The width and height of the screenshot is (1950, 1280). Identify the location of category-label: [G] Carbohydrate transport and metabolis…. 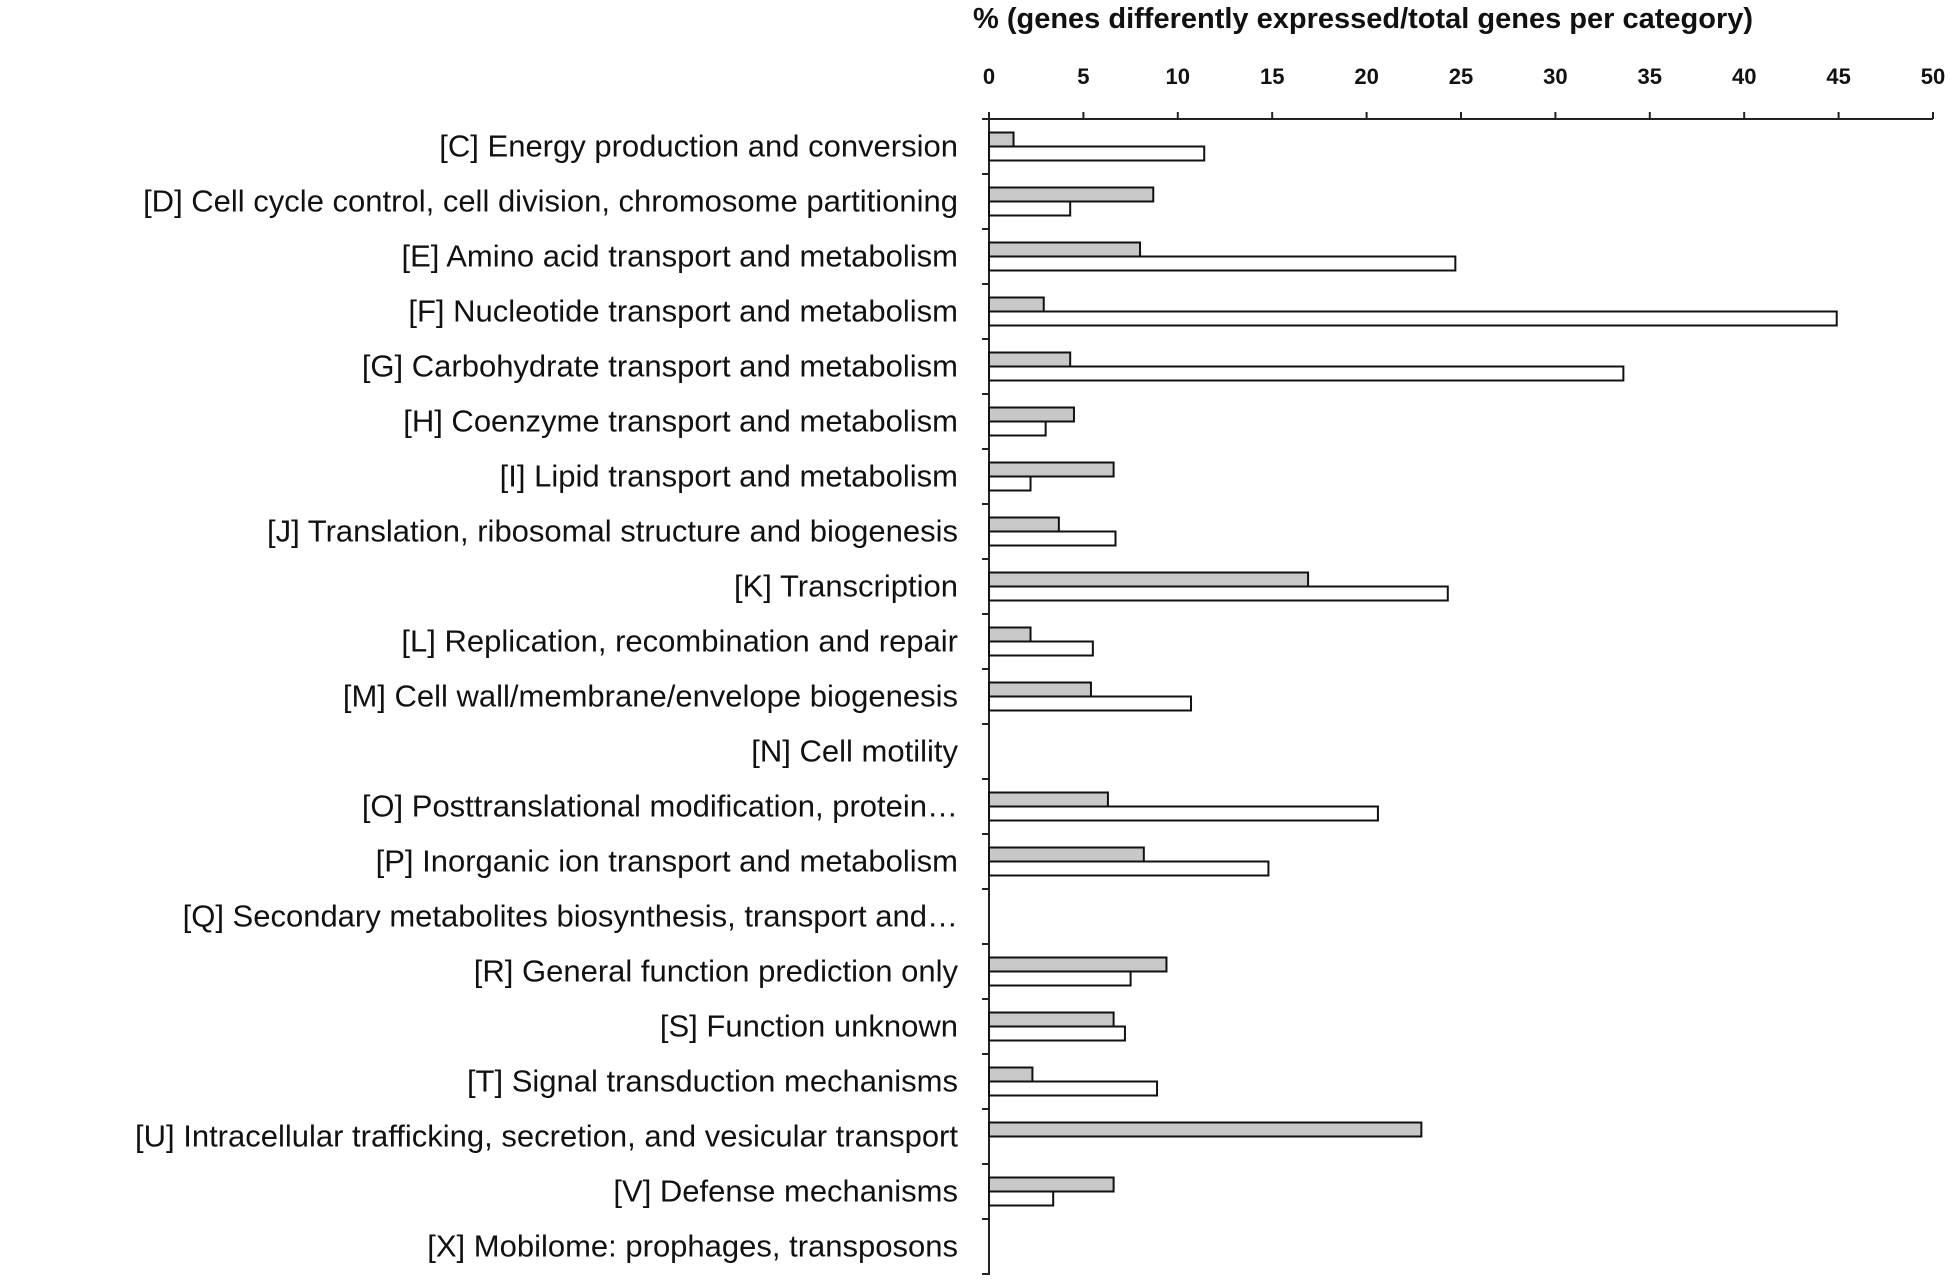
(660, 366).